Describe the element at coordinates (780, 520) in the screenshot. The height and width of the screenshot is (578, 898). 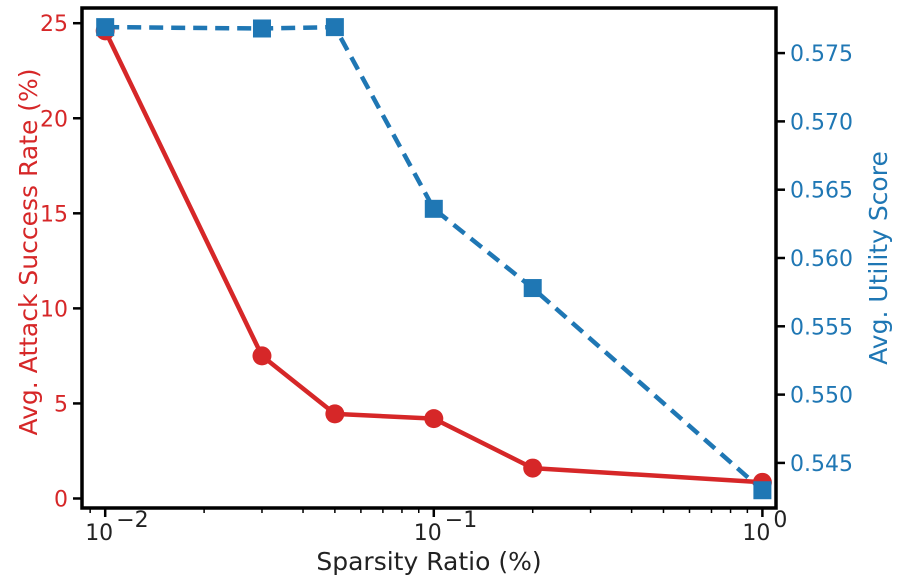
I see `x-tick-exponent: 0` at that location.